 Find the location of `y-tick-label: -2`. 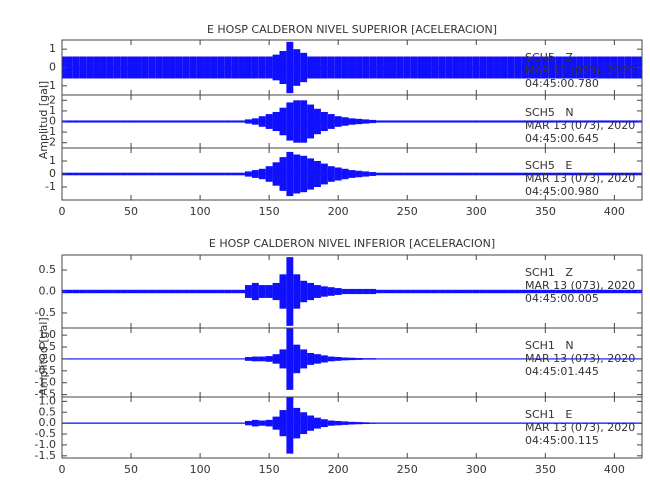

y-tick-label: -2 is located at coordinates (50, 142).